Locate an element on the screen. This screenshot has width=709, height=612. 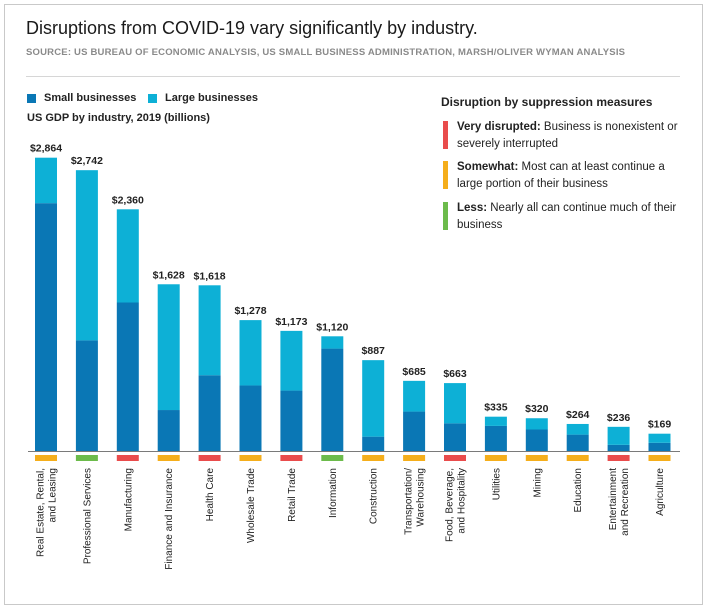
category-label-11: Utilities is located at coordinates (496, 484).